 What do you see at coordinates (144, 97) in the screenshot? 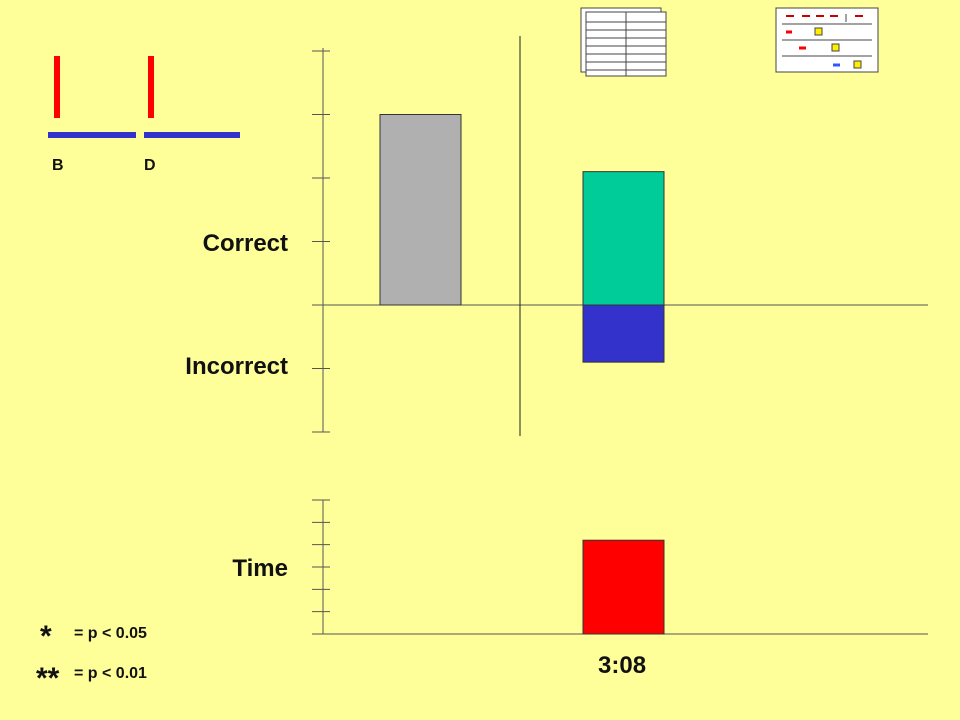
I see `legend-graphic` at bounding box center [144, 97].